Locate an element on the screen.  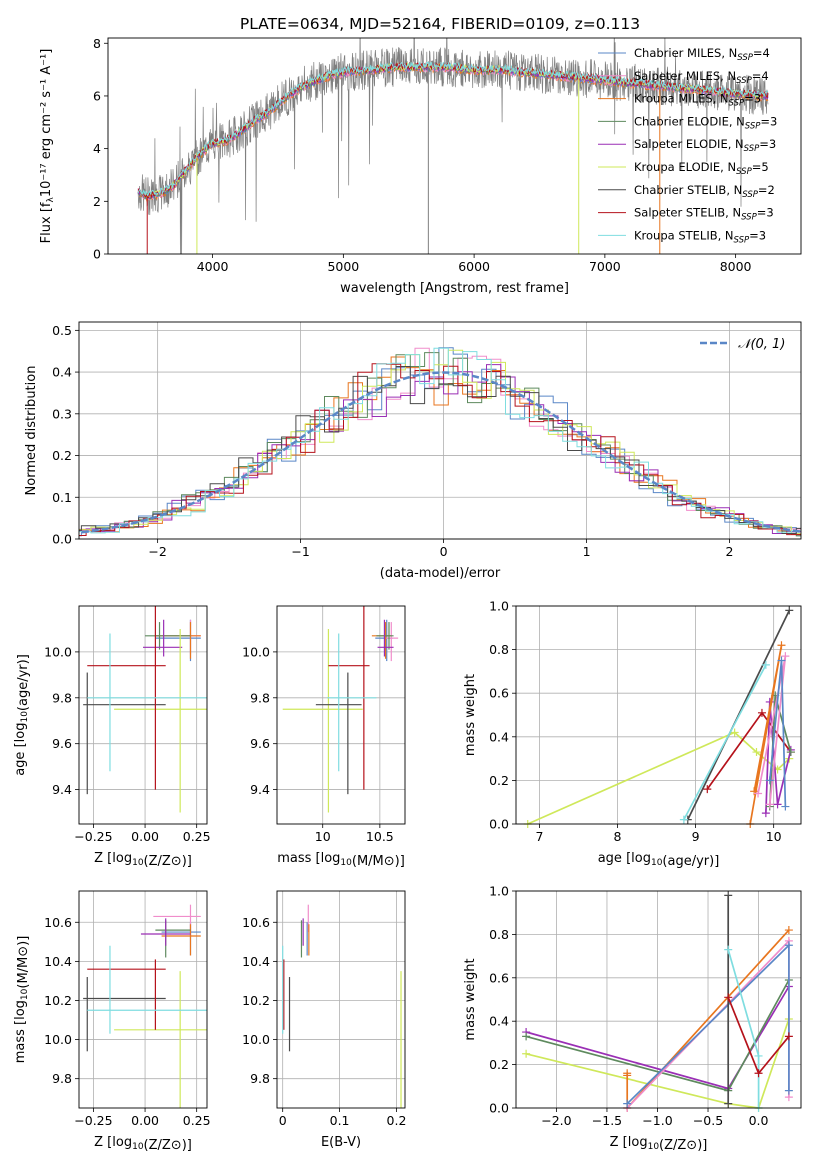
y-tick-label: 0 is located at coordinates (97, 254).